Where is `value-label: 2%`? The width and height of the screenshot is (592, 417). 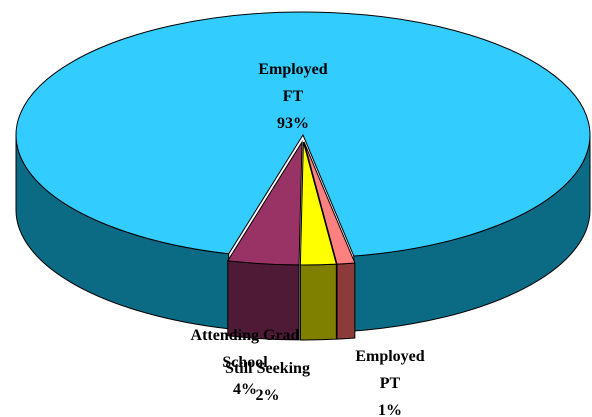
value-label: 2% is located at coordinates (267, 395).